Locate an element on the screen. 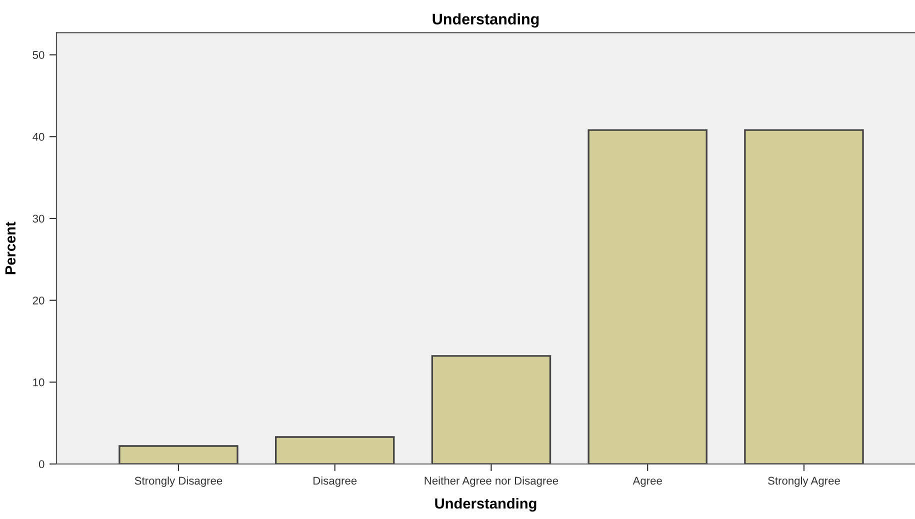 The height and width of the screenshot is (519, 915). y-axis-title: Percent is located at coordinates (10, 248).